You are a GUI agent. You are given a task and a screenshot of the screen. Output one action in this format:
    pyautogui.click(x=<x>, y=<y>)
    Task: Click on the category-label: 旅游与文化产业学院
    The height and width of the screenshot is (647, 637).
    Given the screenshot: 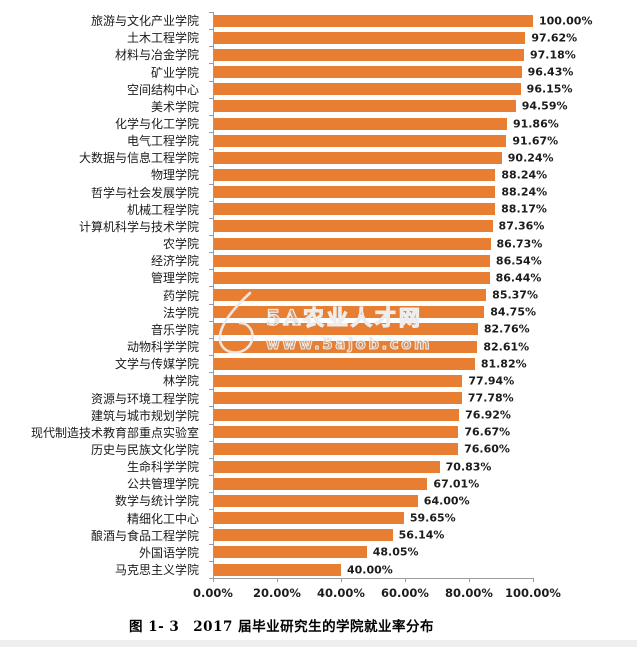 What is the action you would take?
    pyautogui.click(x=144, y=21)
    